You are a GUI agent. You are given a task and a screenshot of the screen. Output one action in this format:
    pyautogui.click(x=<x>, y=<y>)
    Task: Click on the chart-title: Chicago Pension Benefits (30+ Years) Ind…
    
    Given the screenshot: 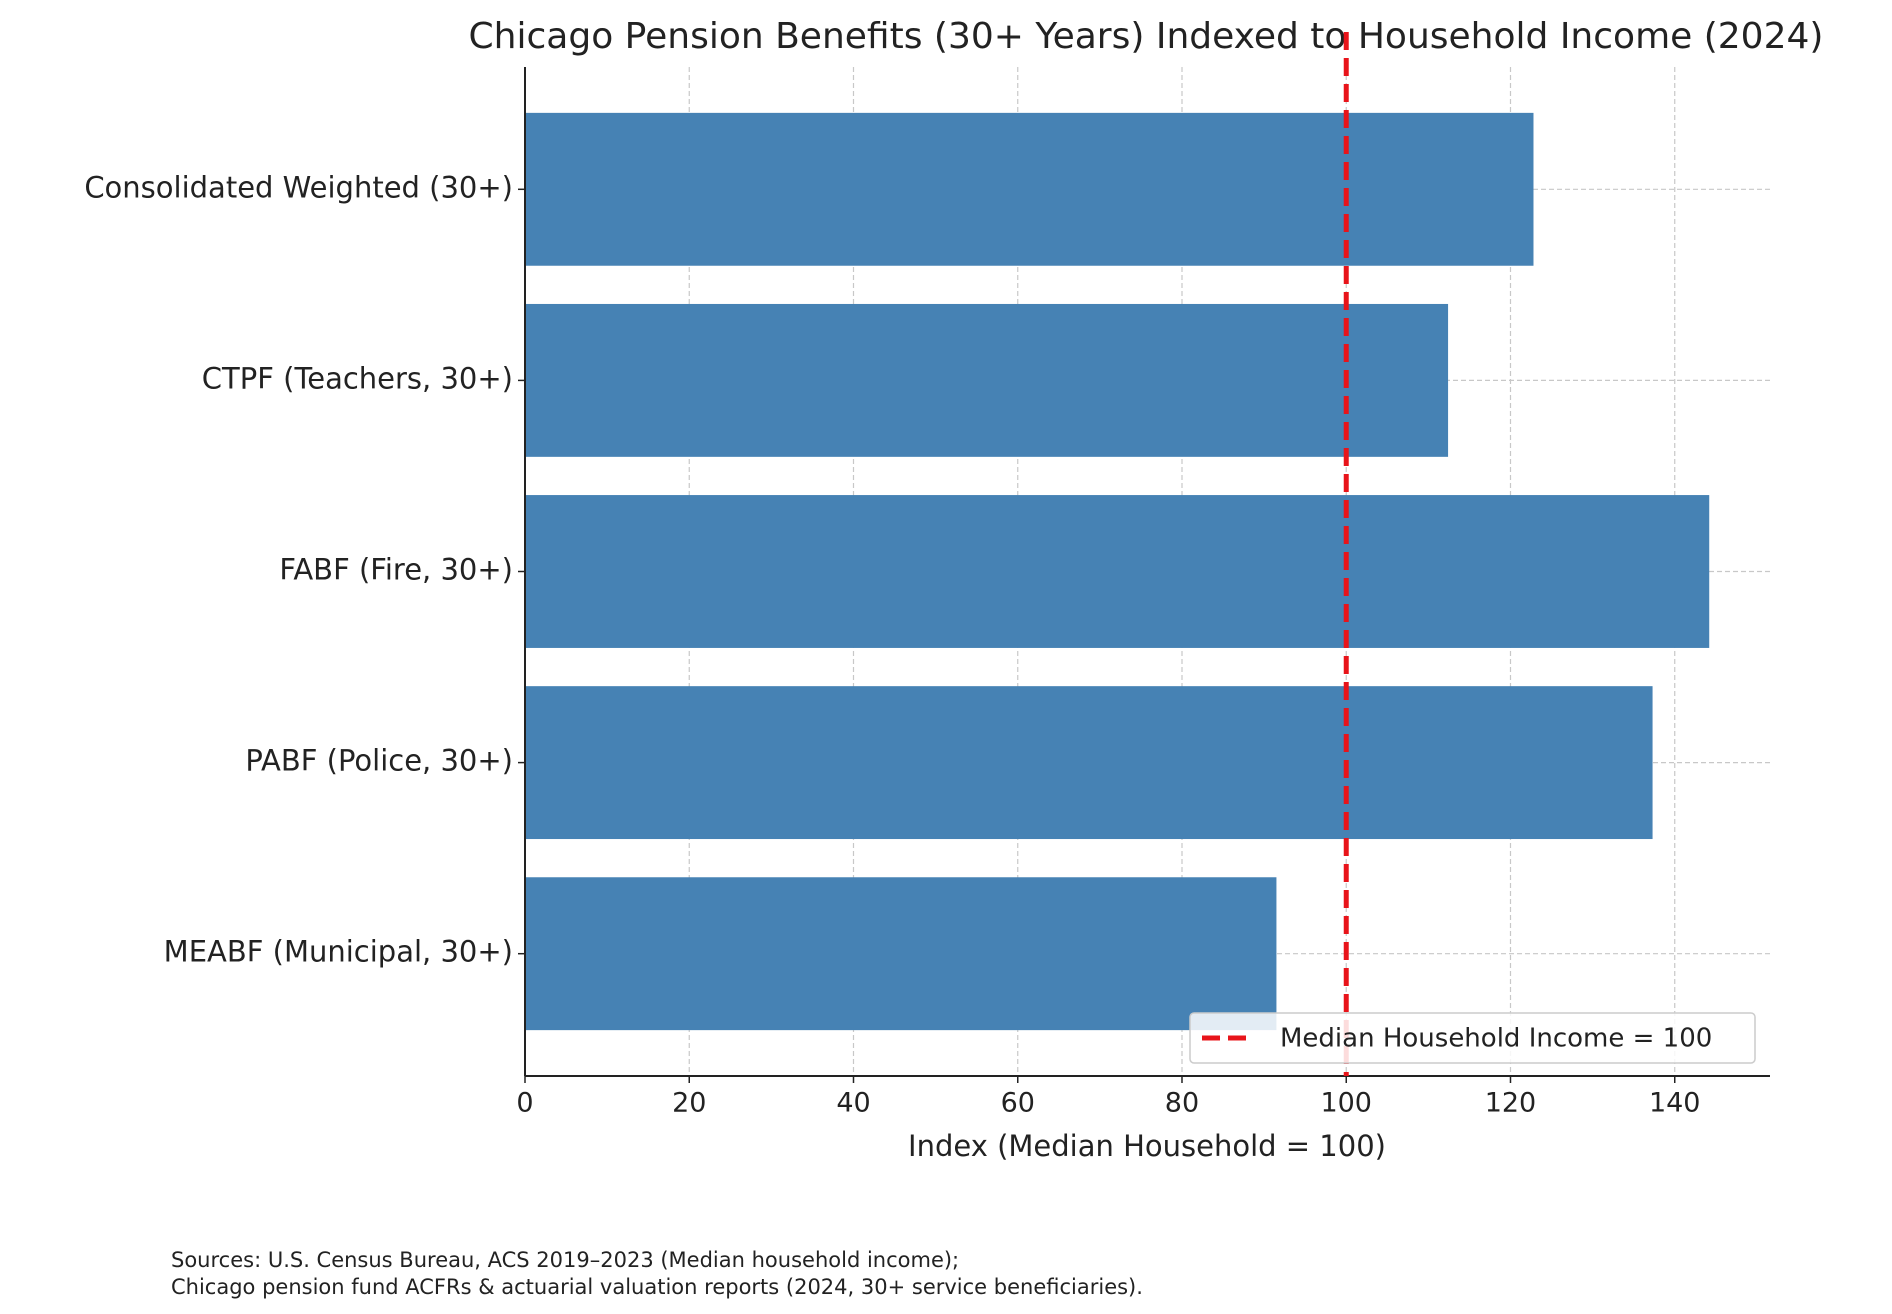 What is the action you would take?
    pyautogui.click(x=1146, y=36)
    